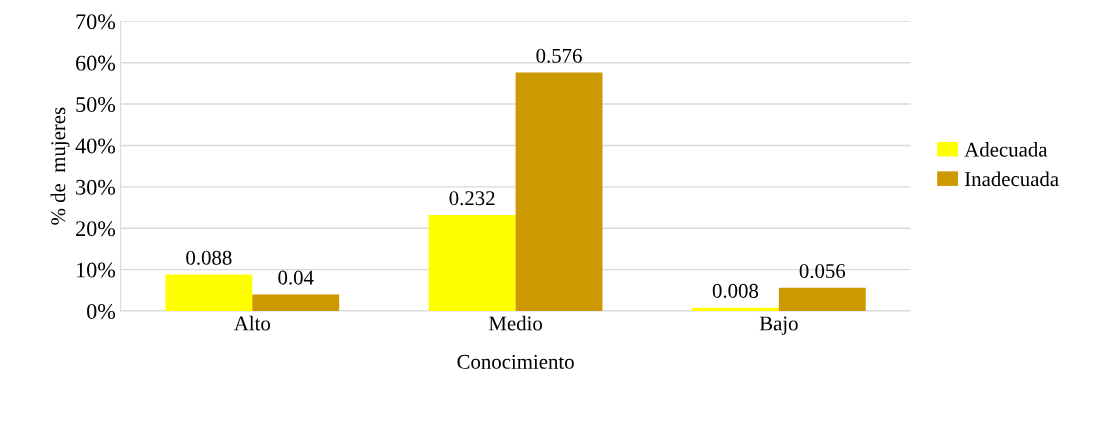  What do you see at coordinates (515, 323) in the screenshot?
I see `x-tick-label: Medio` at bounding box center [515, 323].